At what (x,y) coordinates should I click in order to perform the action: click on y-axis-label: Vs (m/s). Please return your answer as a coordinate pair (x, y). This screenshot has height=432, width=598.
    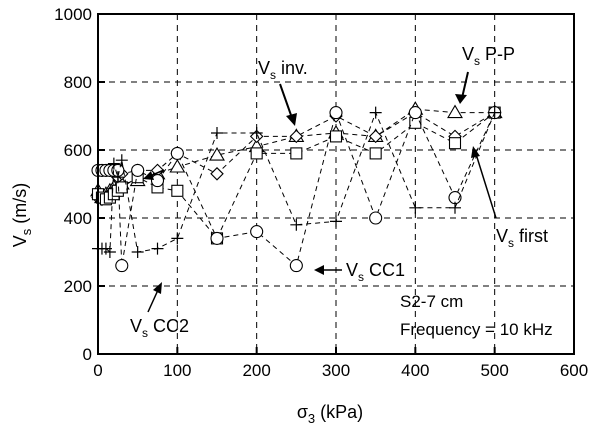
    Looking at the image, I should click on (22, 215).